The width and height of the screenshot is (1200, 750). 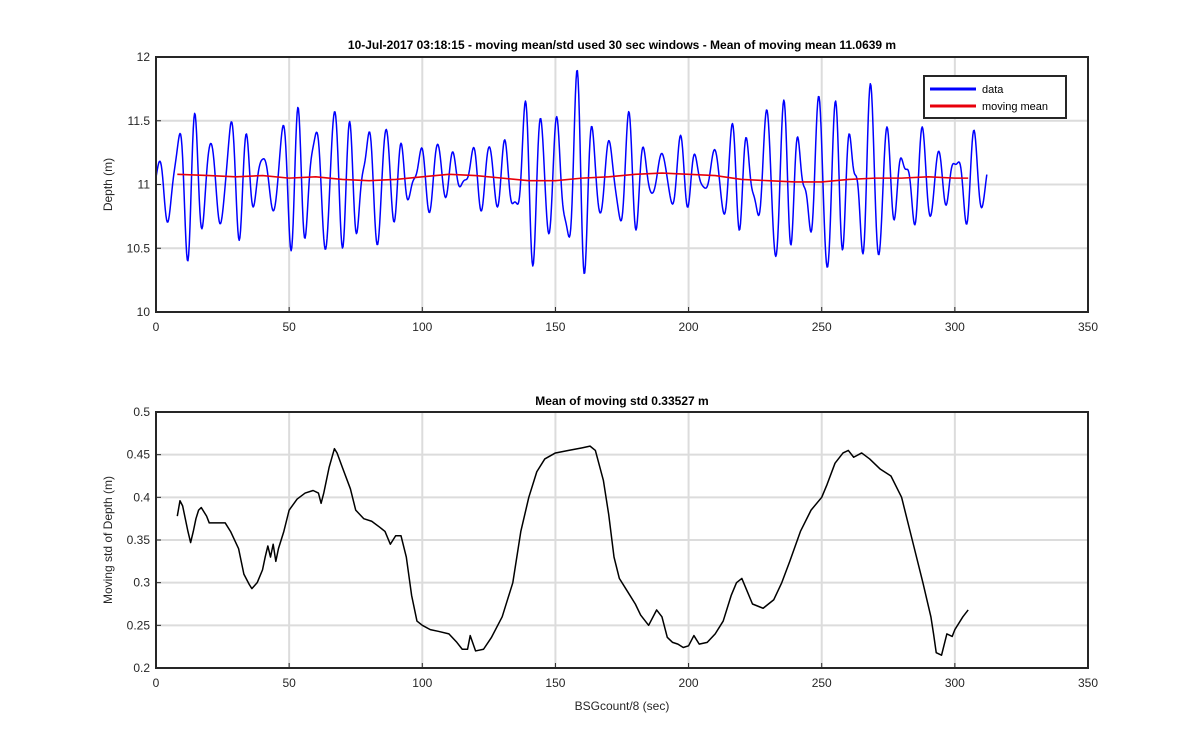 I want to click on std-x-tick-label: 100, so click(x=422, y=683).